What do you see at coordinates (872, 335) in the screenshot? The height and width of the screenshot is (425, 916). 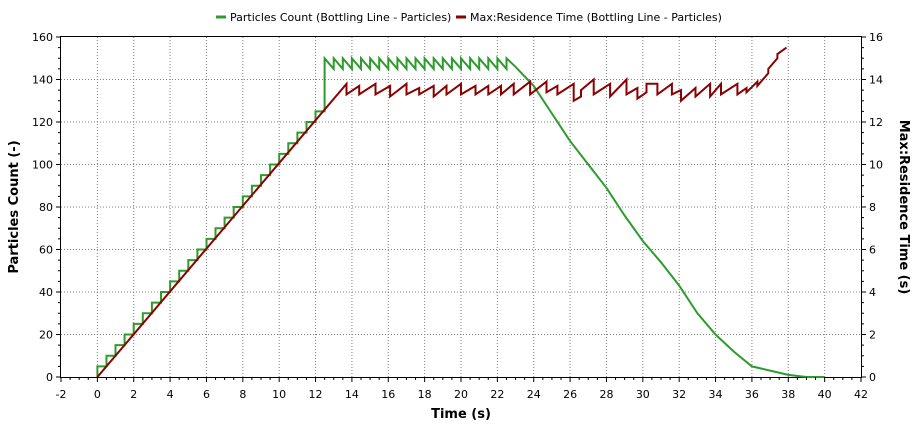 I see `y-right-tick-label: 2` at bounding box center [872, 335].